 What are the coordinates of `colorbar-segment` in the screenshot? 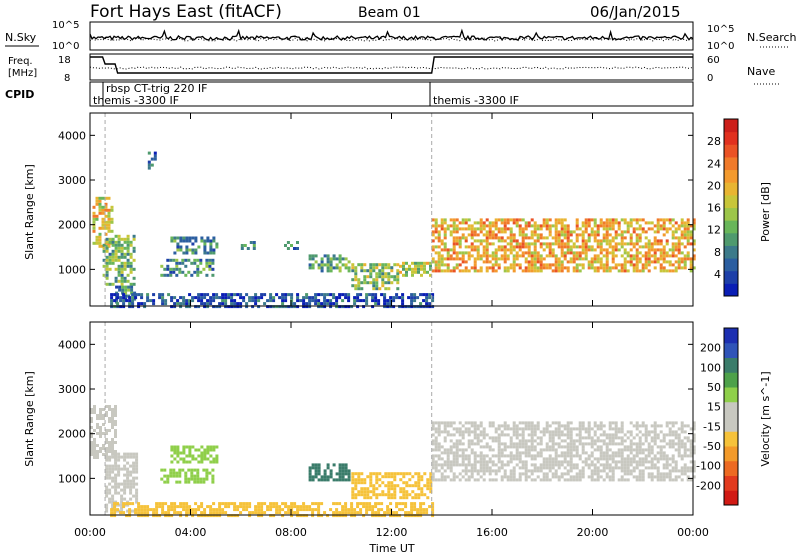 It's located at (731, 365).